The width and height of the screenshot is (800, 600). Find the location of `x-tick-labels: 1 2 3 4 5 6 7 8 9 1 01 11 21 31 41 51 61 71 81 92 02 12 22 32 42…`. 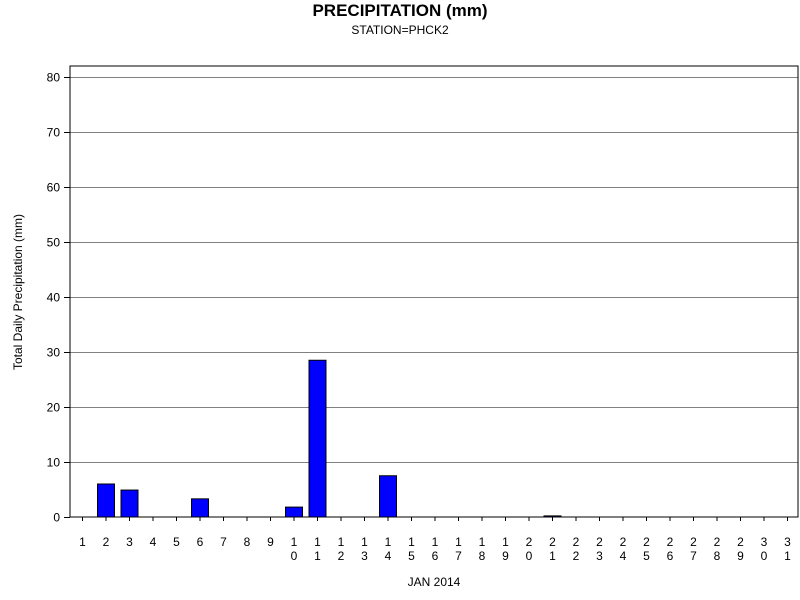

x-tick-labels: 1 2 3 4 5 6 7 8 9 1 01 11 21 31 41 51 61 71 81 92 02 12 22 32 42… is located at coordinates (435, 549).